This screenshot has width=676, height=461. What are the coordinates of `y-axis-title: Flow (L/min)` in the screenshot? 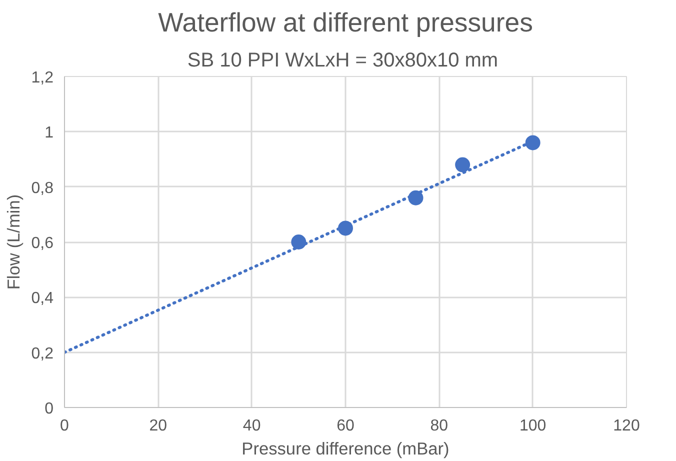 It's located at (13, 242).